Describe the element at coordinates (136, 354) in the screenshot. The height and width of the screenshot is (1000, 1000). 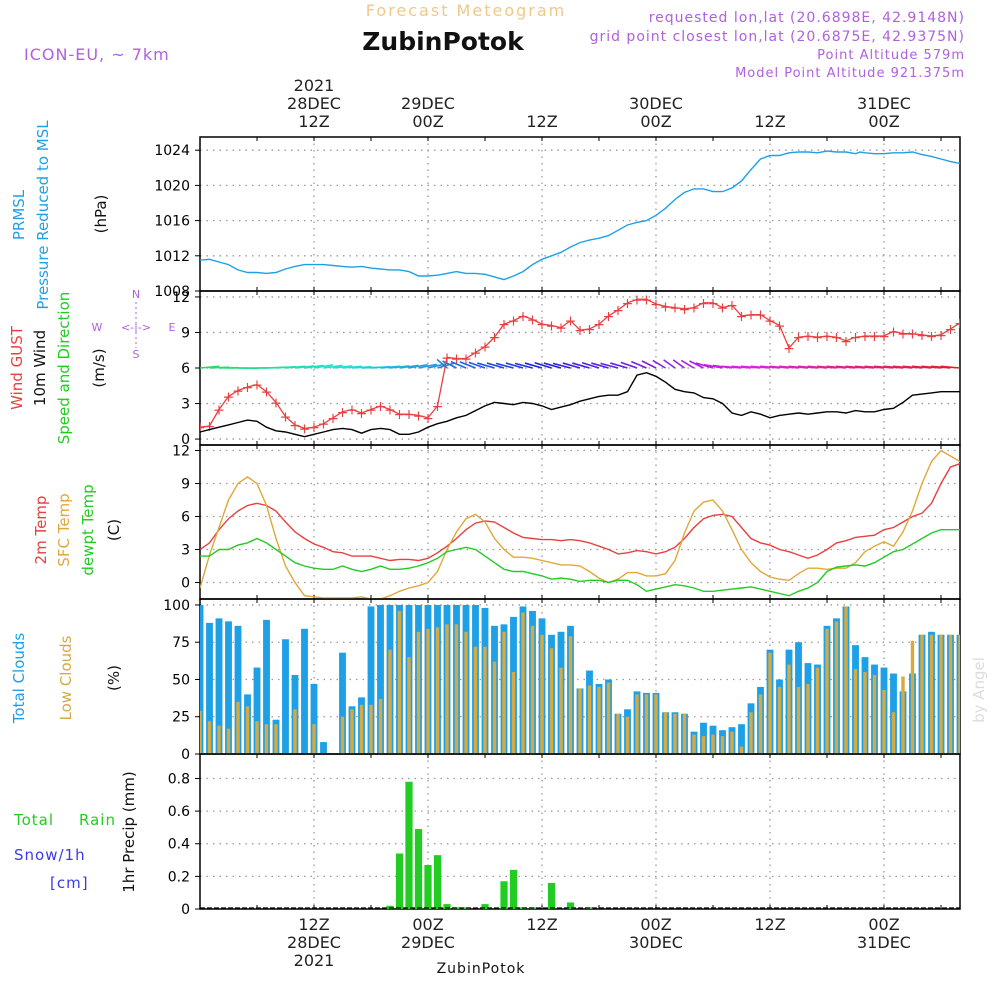
I see `compass-s: S` at that location.